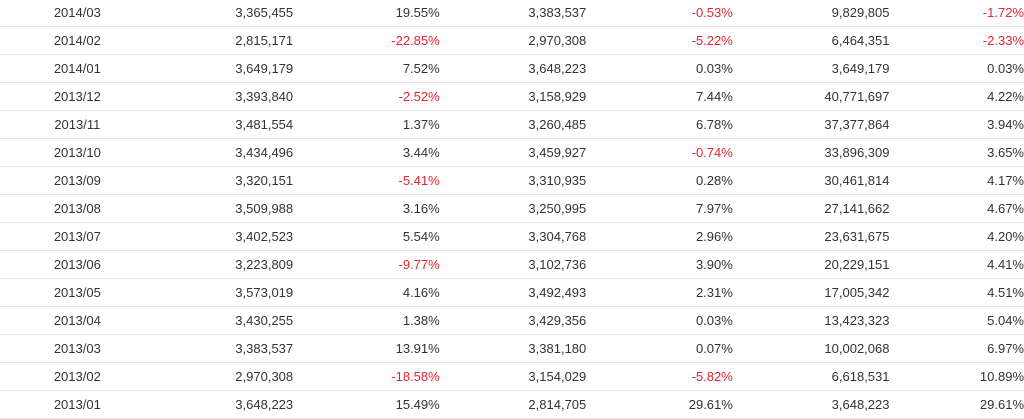 This screenshot has width=1024, height=419. What do you see at coordinates (957, 209) in the screenshot?
I see `percent-3-cell: 4.67%` at bounding box center [957, 209].